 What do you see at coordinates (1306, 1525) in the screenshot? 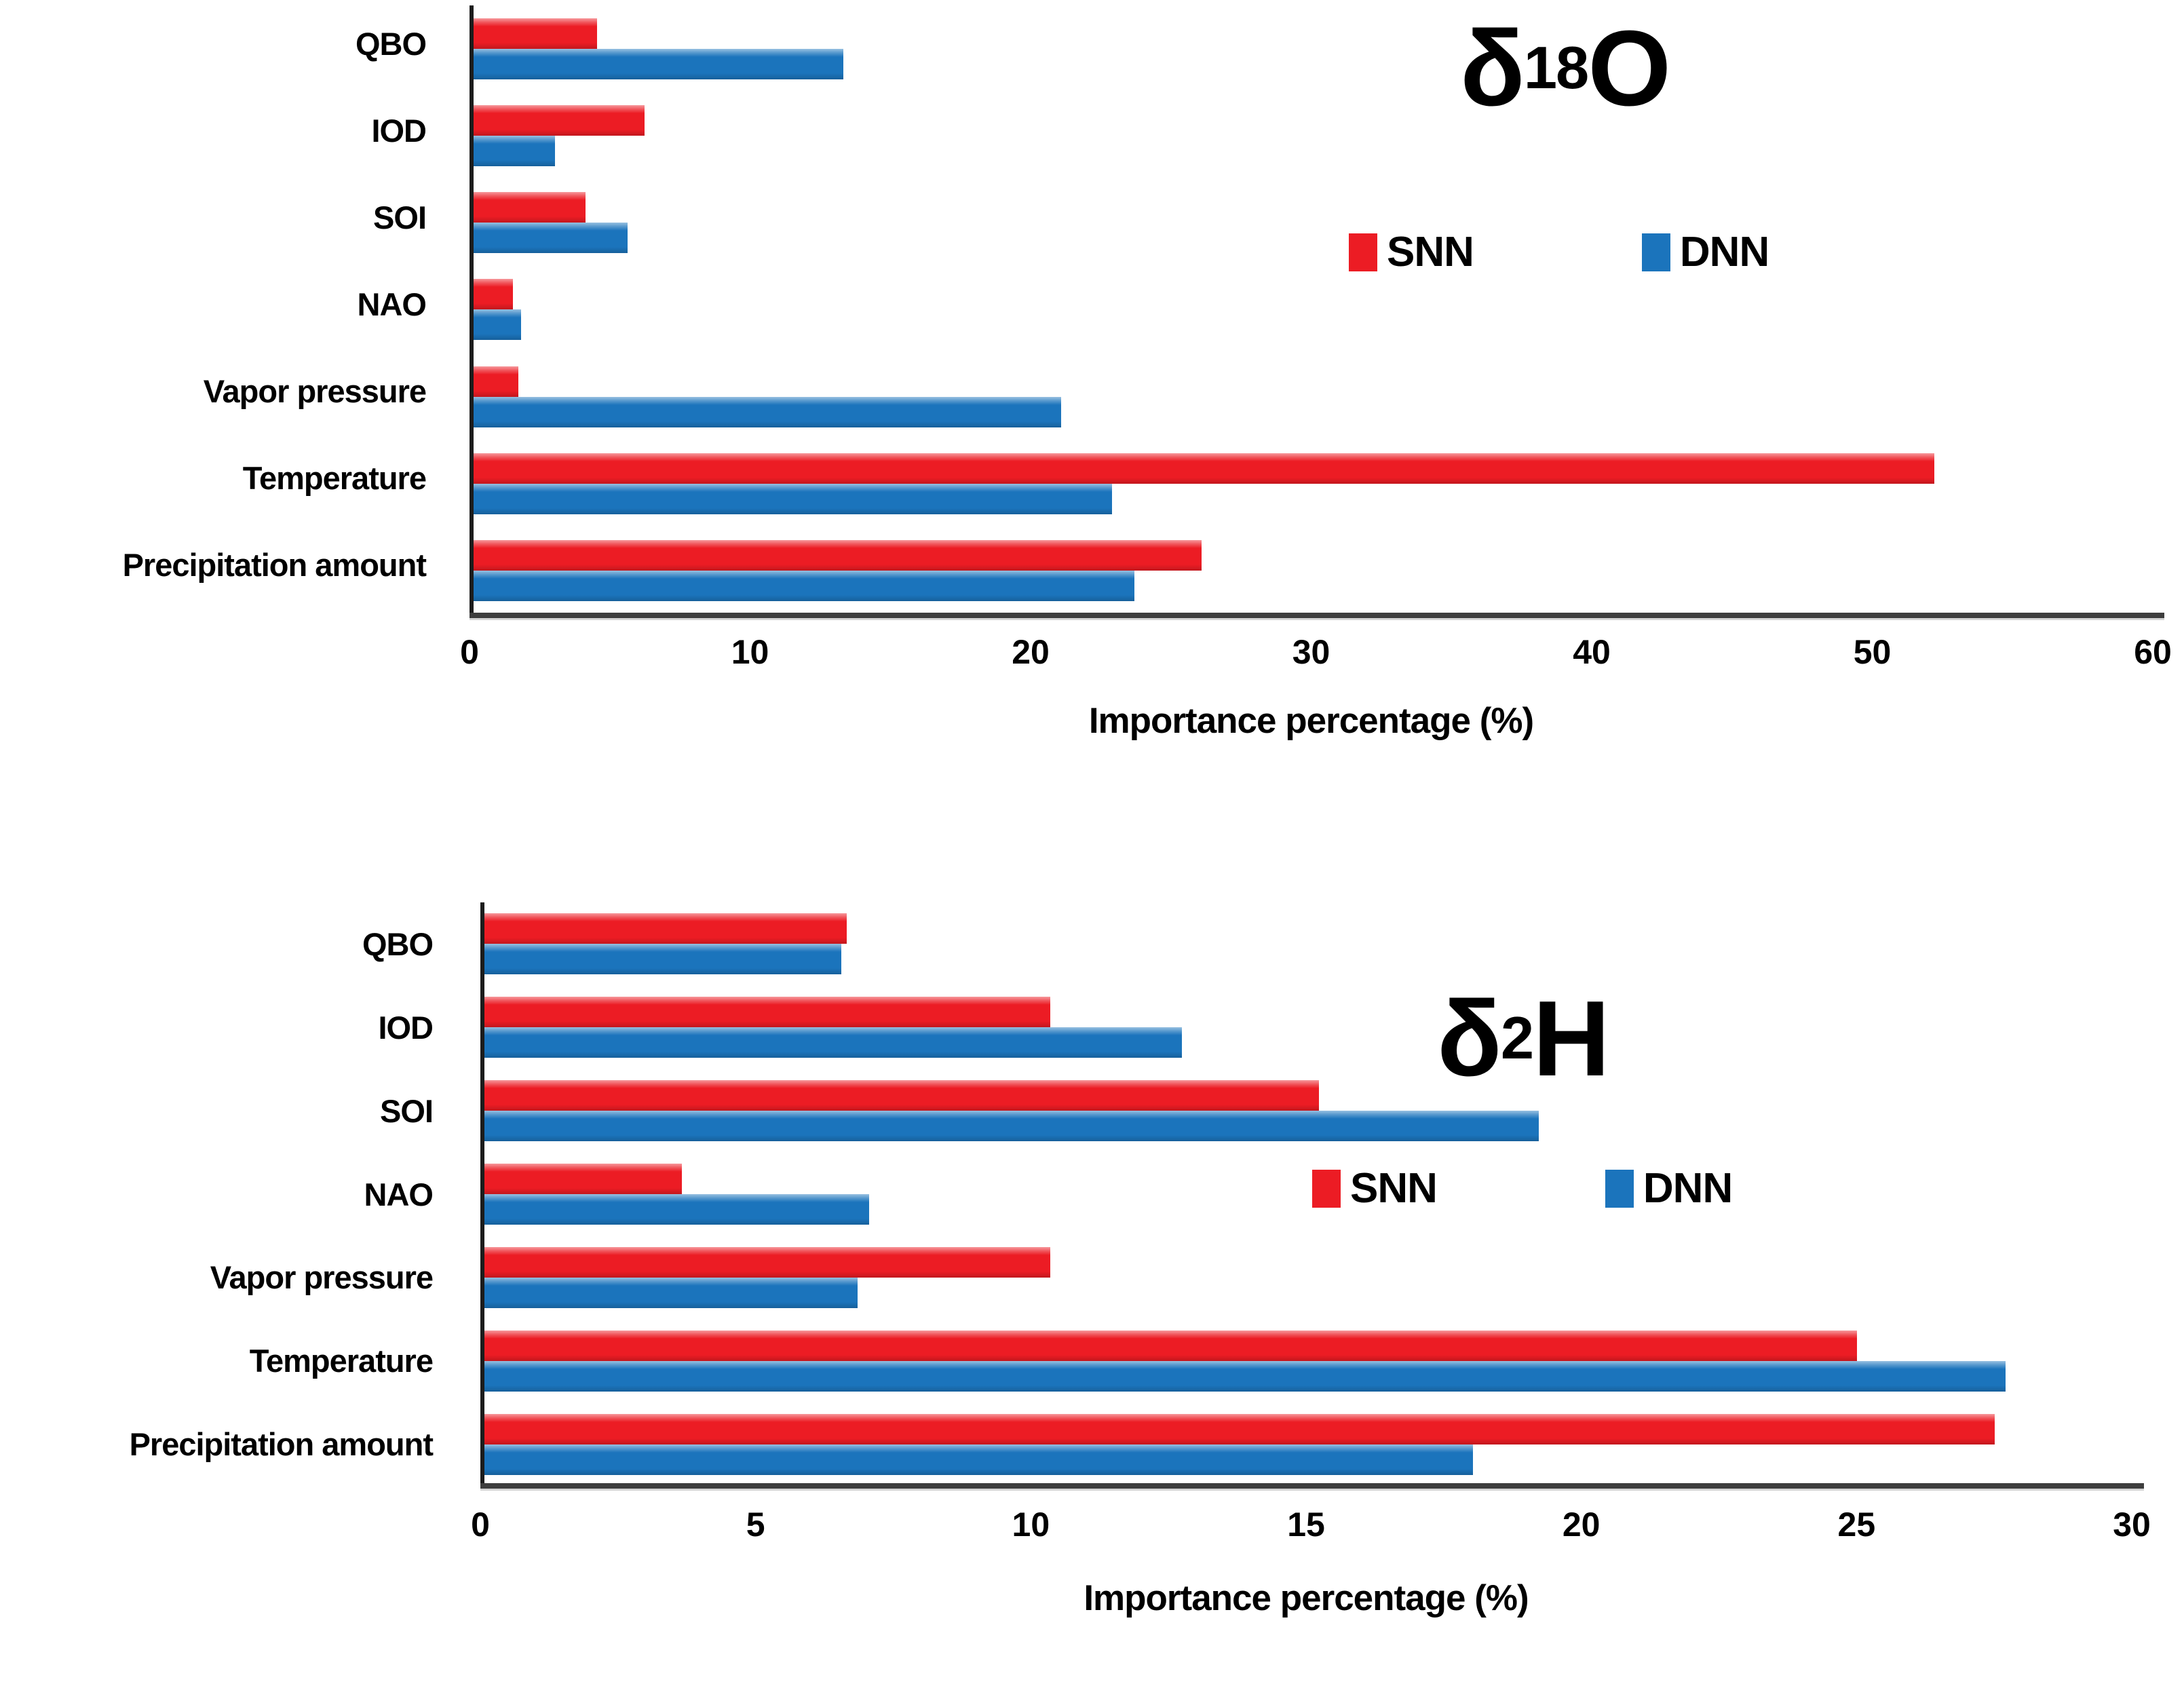
I see `x-tick-label: 15` at bounding box center [1306, 1525].